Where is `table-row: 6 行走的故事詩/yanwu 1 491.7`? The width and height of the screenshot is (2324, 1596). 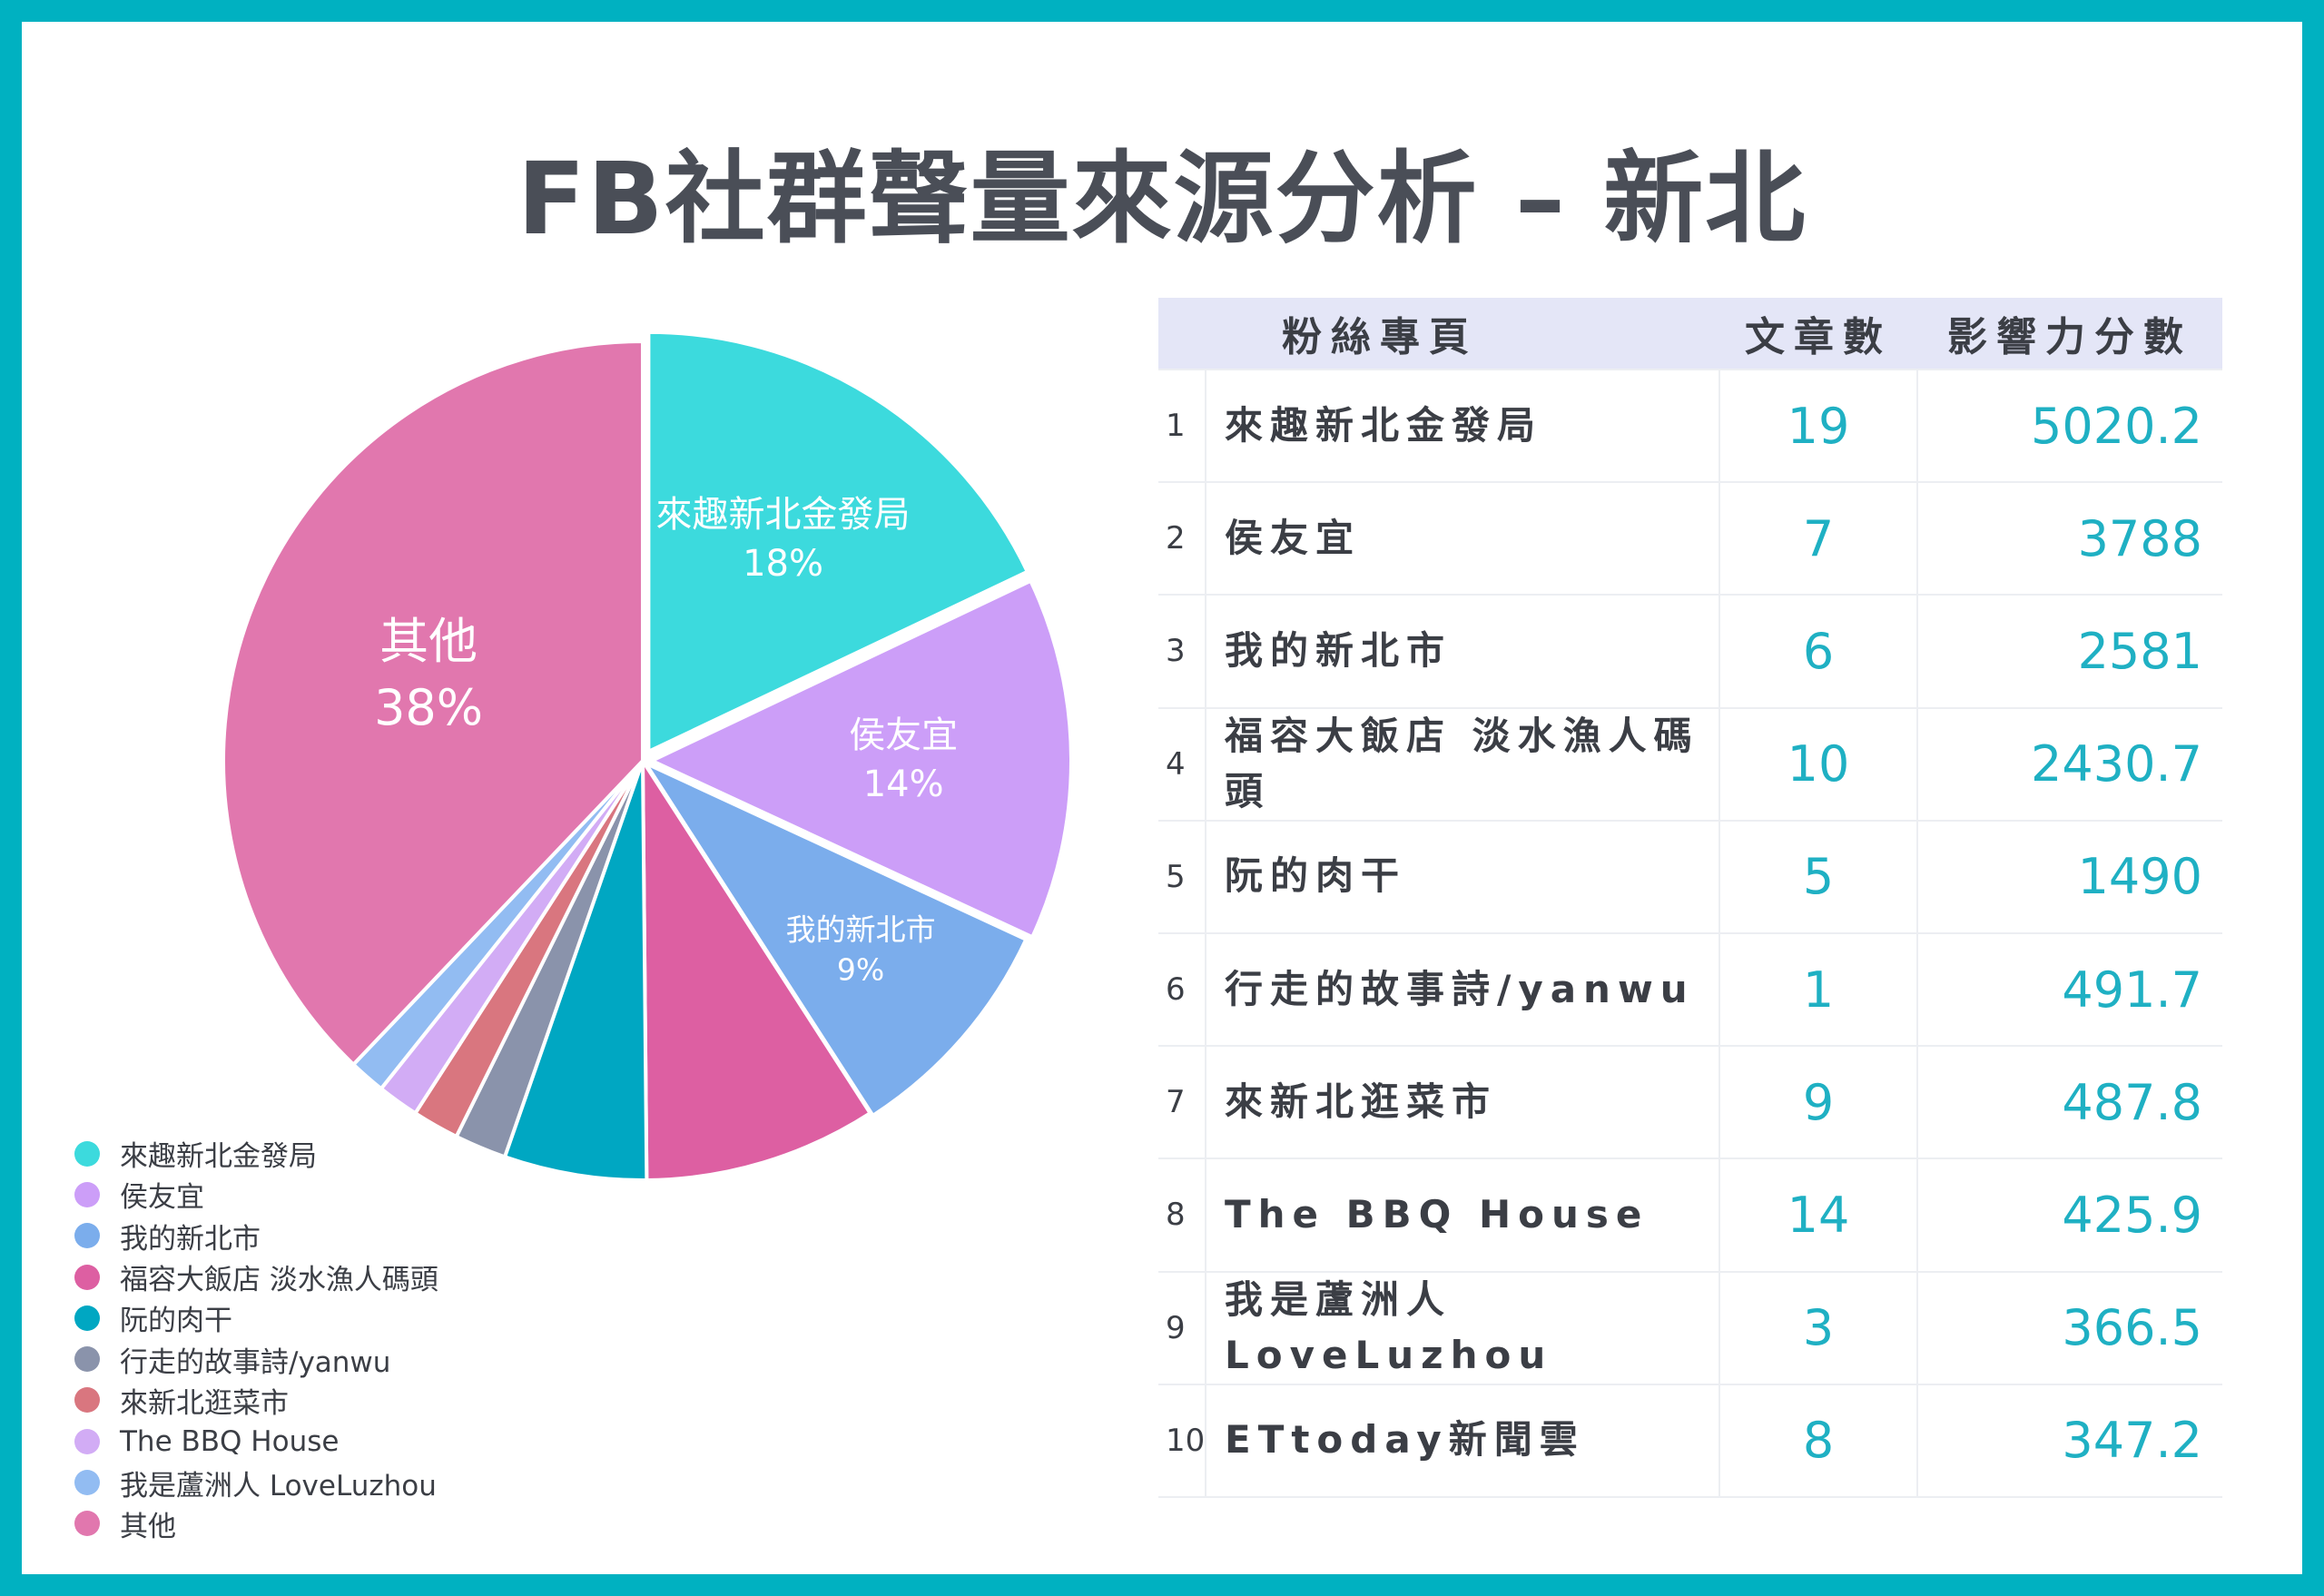
table-row: 6 行走的故事詩/yanwu 1 491.7 is located at coordinates (1690, 989).